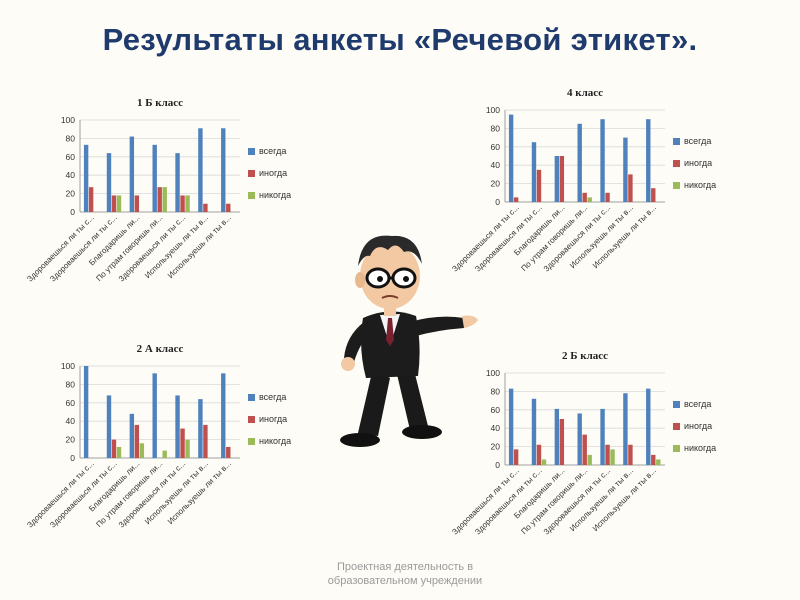 Image resolution: width=800 pixels, height=600 pixels. I want to click on footer-line-2: образовательном учреждении, so click(405, 581).